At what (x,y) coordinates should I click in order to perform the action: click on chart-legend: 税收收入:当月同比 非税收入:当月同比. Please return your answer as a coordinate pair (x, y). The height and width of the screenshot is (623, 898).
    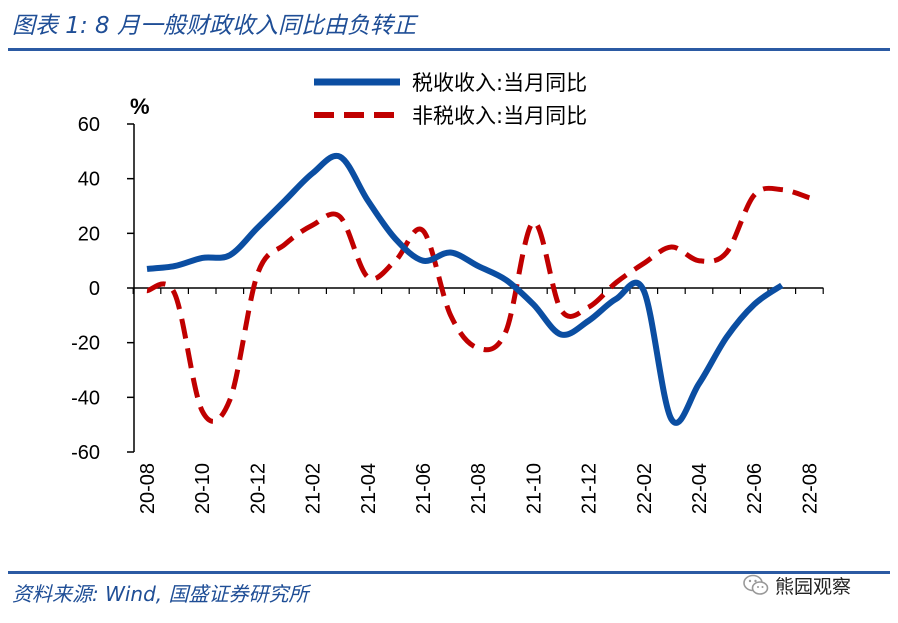
    Looking at the image, I should click on (450, 99).